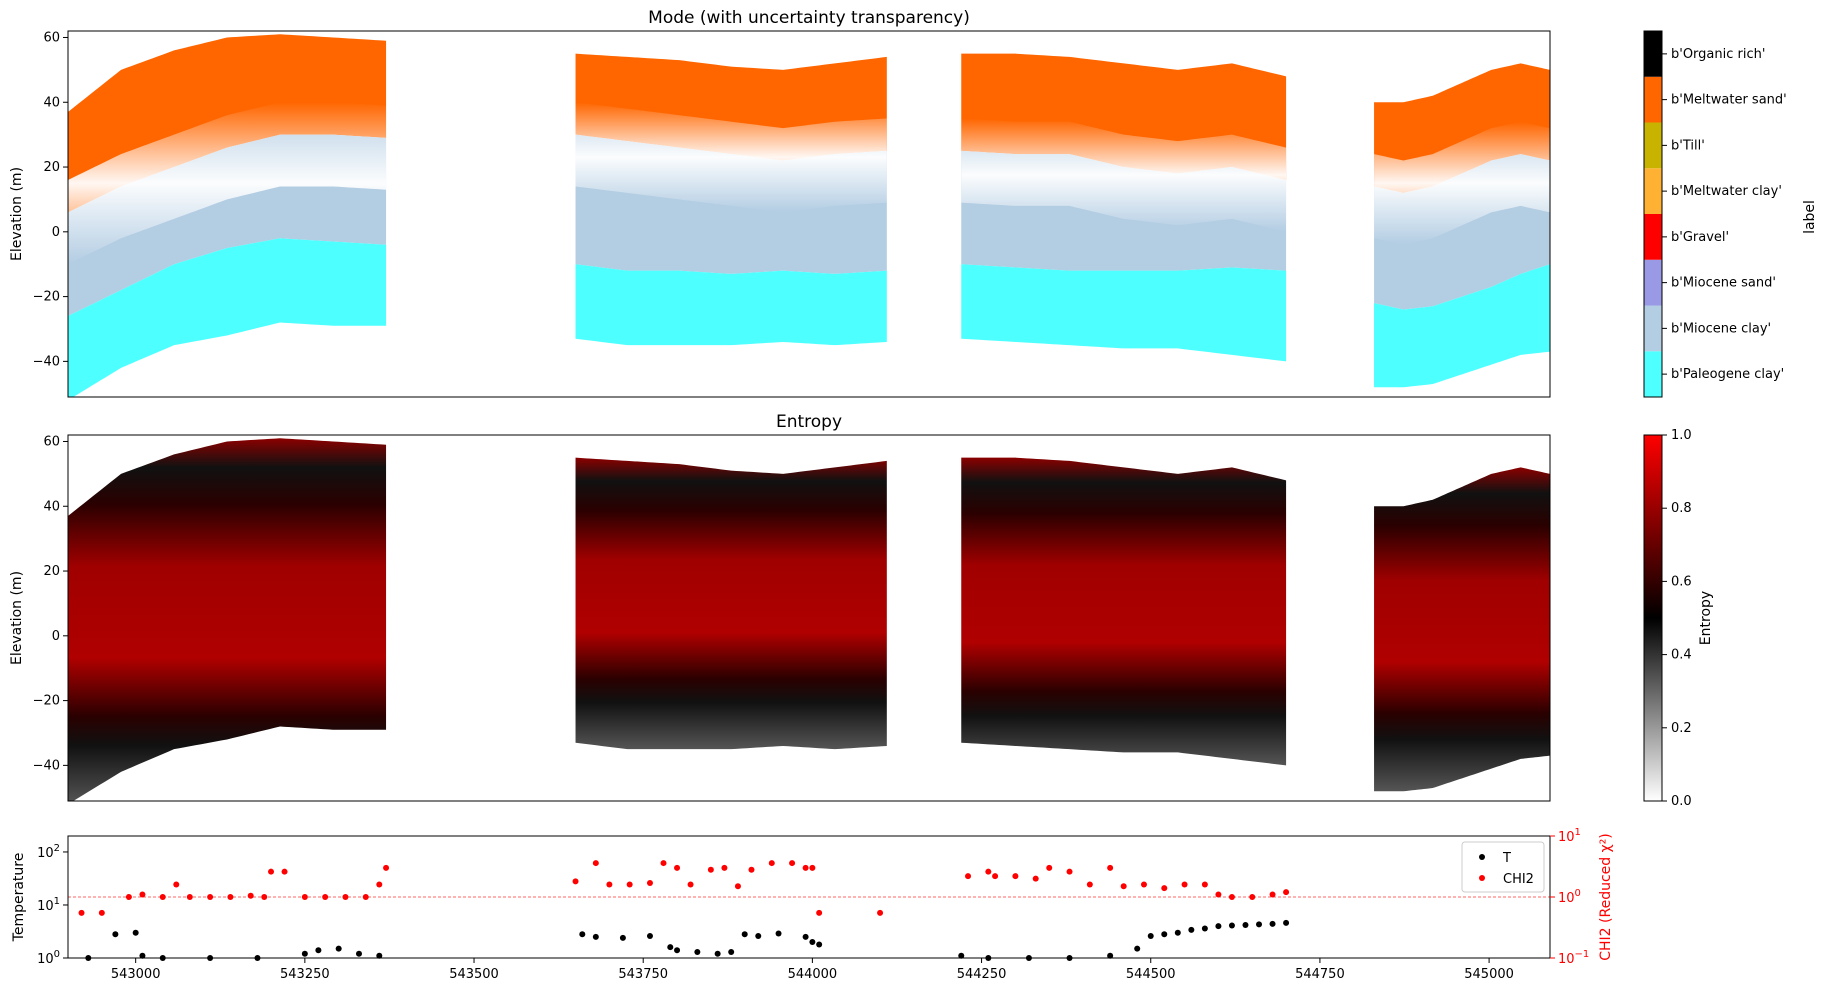  What do you see at coordinates (51, 571) in the screenshot?
I see `entropy-y-tick-label: 20` at bounding box center [51, 571].